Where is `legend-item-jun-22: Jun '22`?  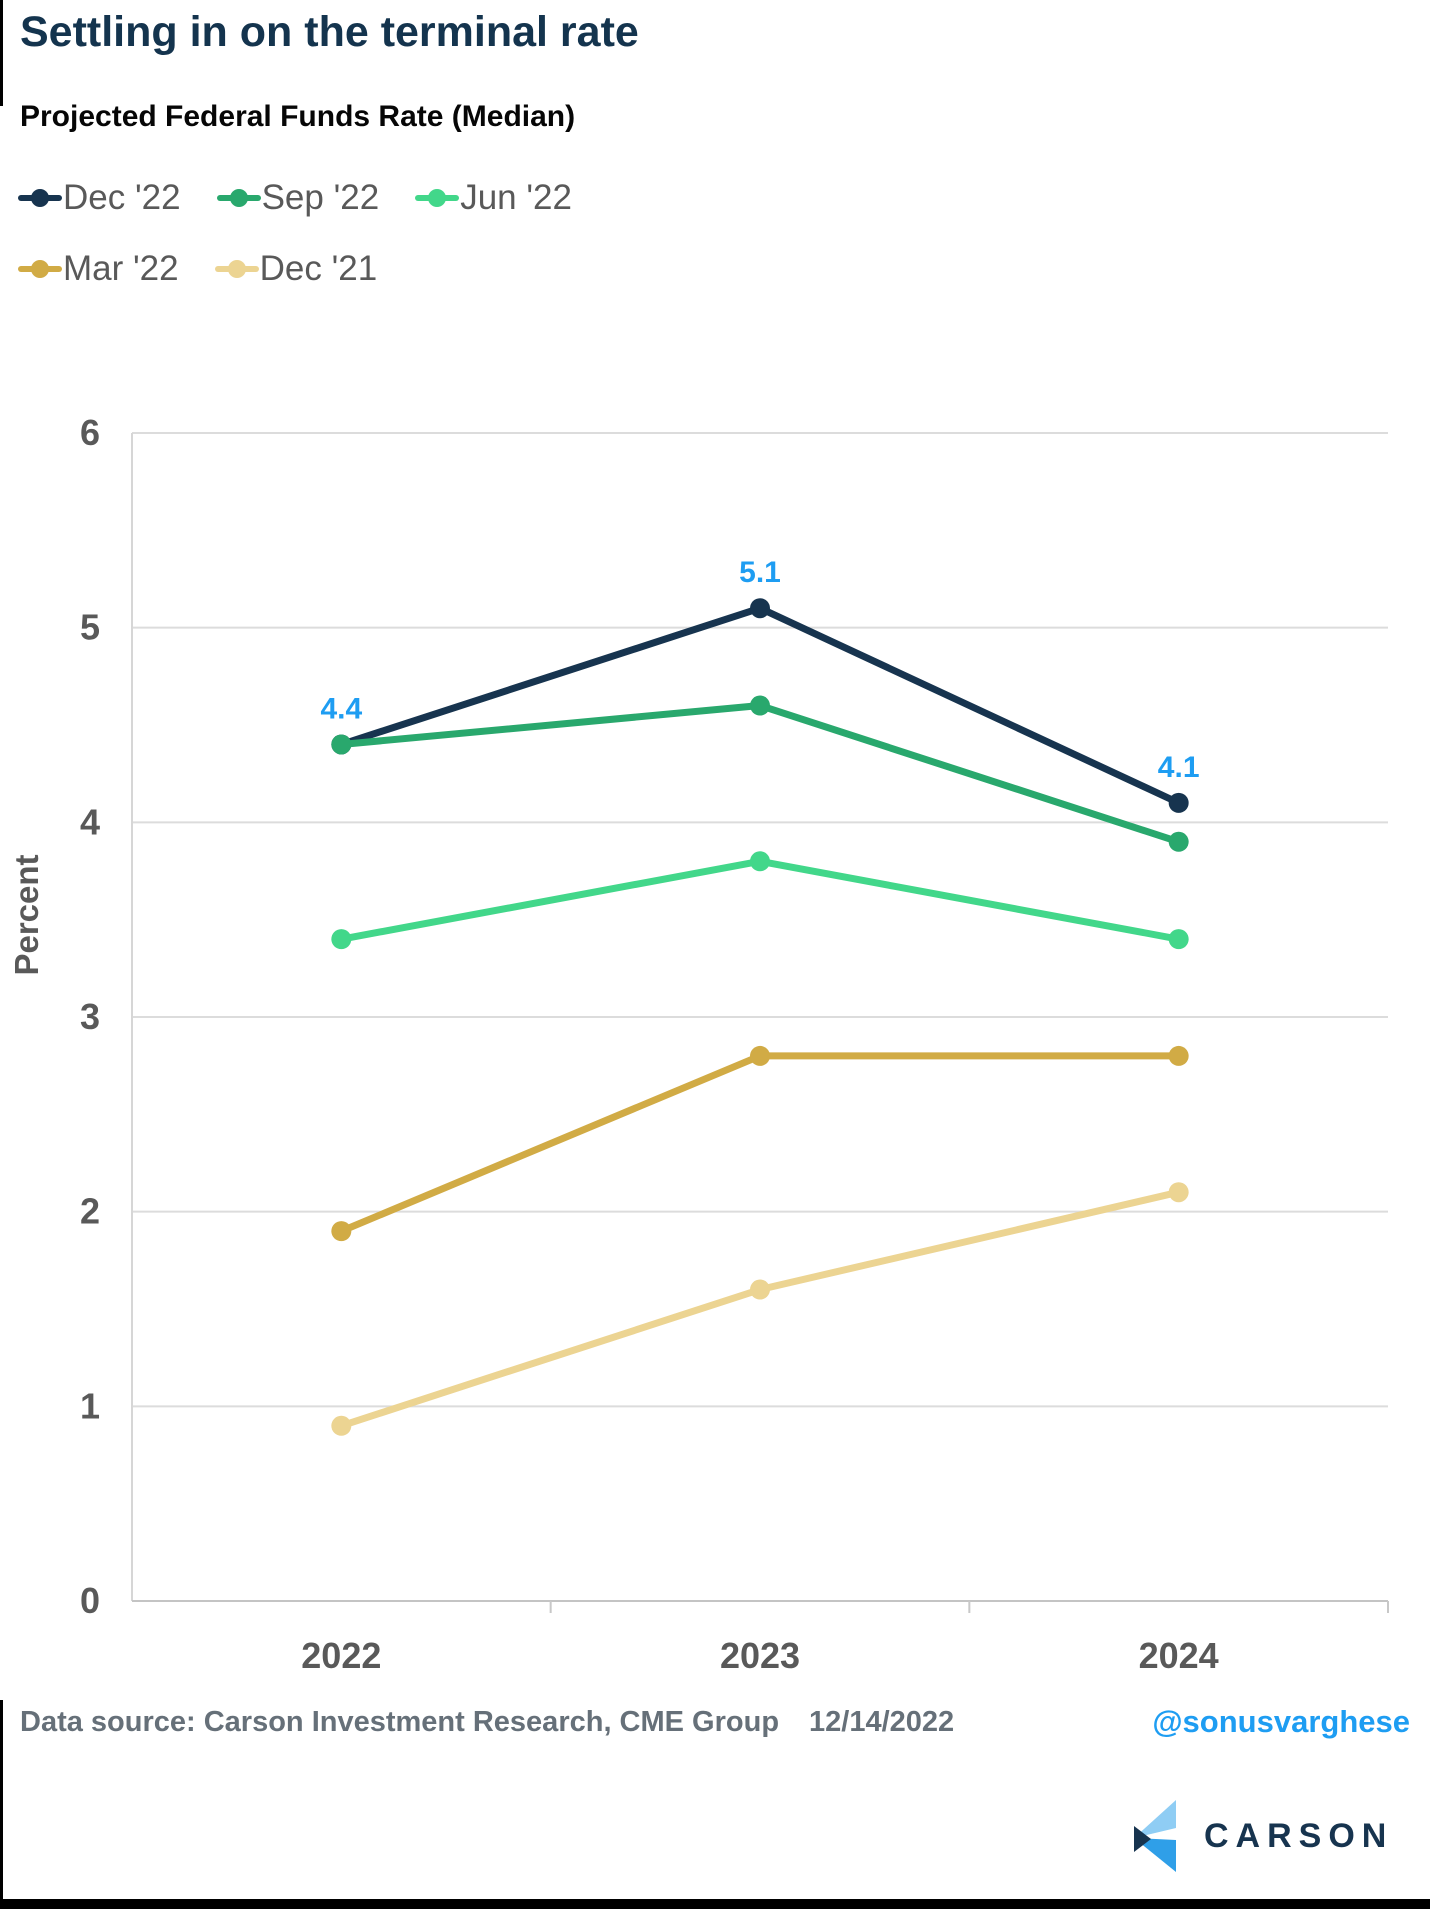
legend-item-jun-22: Jun '22 is located at coordinates (493, 197).